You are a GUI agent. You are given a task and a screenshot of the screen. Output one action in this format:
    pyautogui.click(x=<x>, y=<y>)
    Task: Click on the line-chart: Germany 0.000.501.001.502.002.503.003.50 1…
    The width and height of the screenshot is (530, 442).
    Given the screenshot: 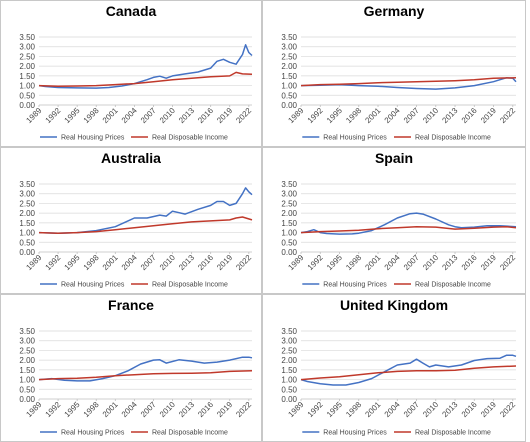 What is the action you would take?
    pyautogui.click(x=399, y=72)
    